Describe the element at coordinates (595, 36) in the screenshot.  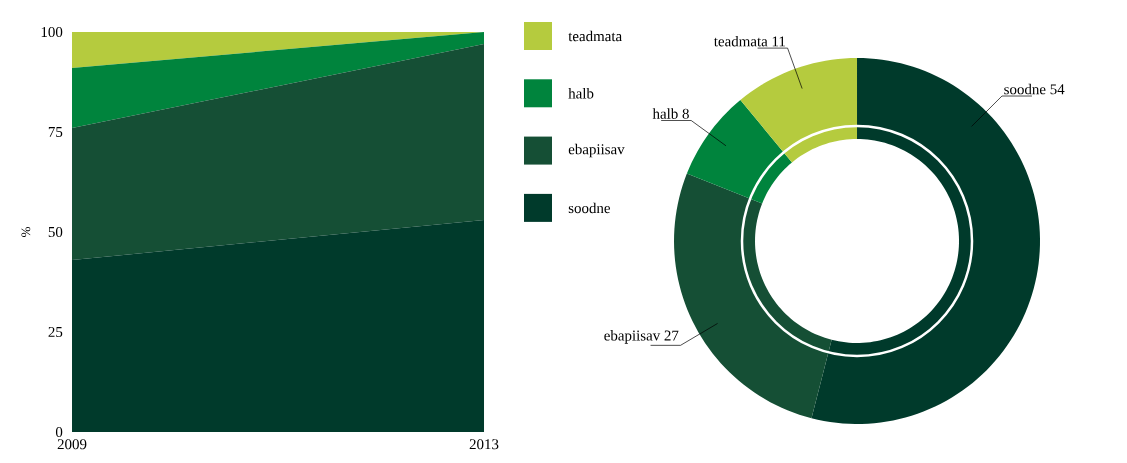
I see `legend-label: teadmata` at that location.